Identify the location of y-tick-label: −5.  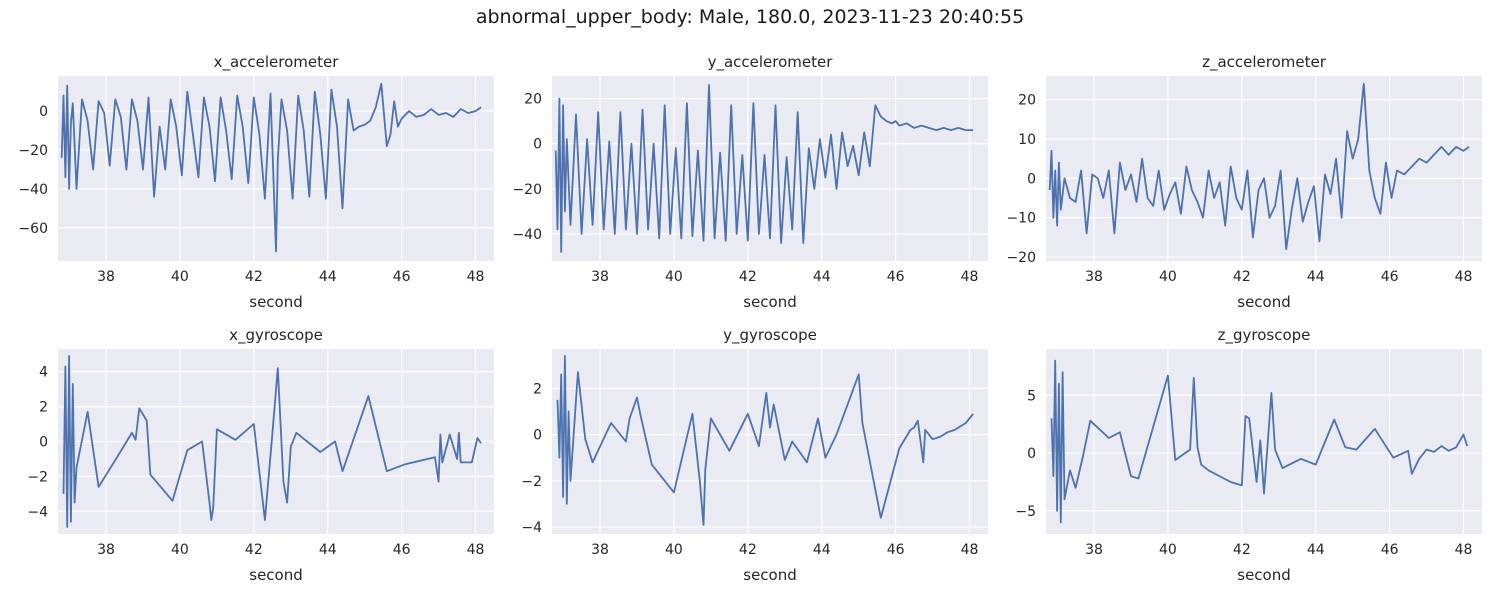
(1025, 512).